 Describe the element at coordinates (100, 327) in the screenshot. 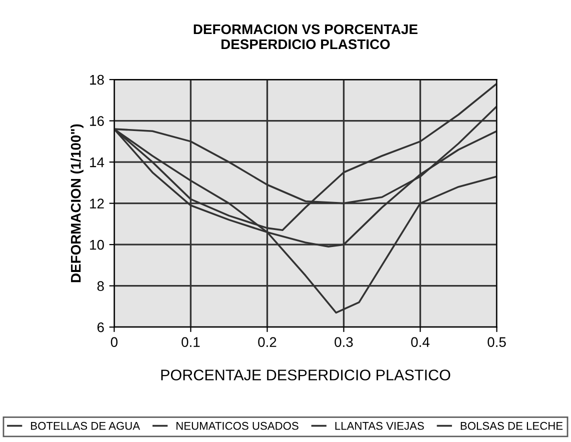

I see `y-tick-label: 6` at that location.